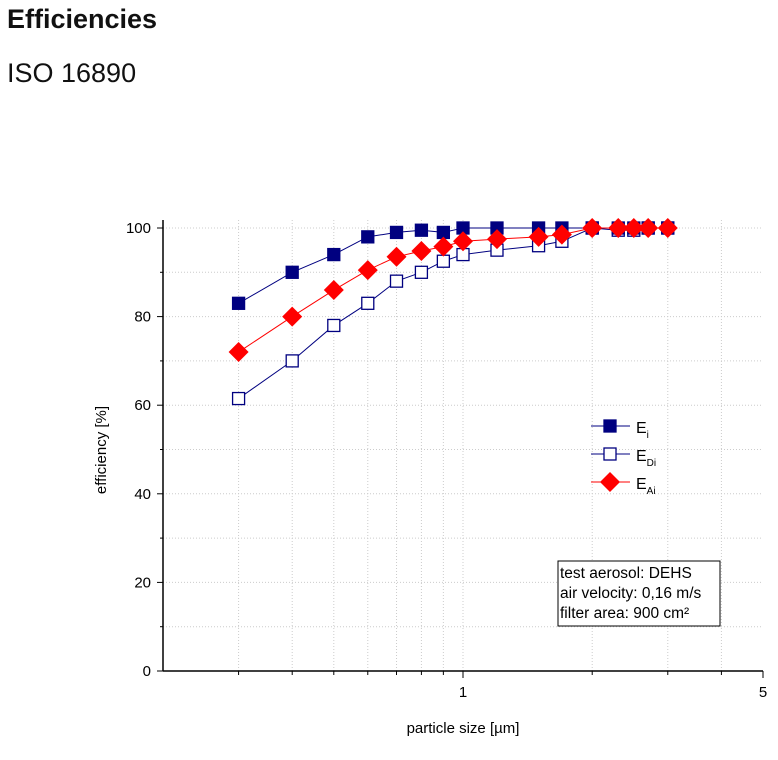 The width and height of the screenshot is (778, 760). What do you see at coordinates (142, 405) in the screenshot?
I see `y-tick-label: 60` at bounding box center [142, 405].